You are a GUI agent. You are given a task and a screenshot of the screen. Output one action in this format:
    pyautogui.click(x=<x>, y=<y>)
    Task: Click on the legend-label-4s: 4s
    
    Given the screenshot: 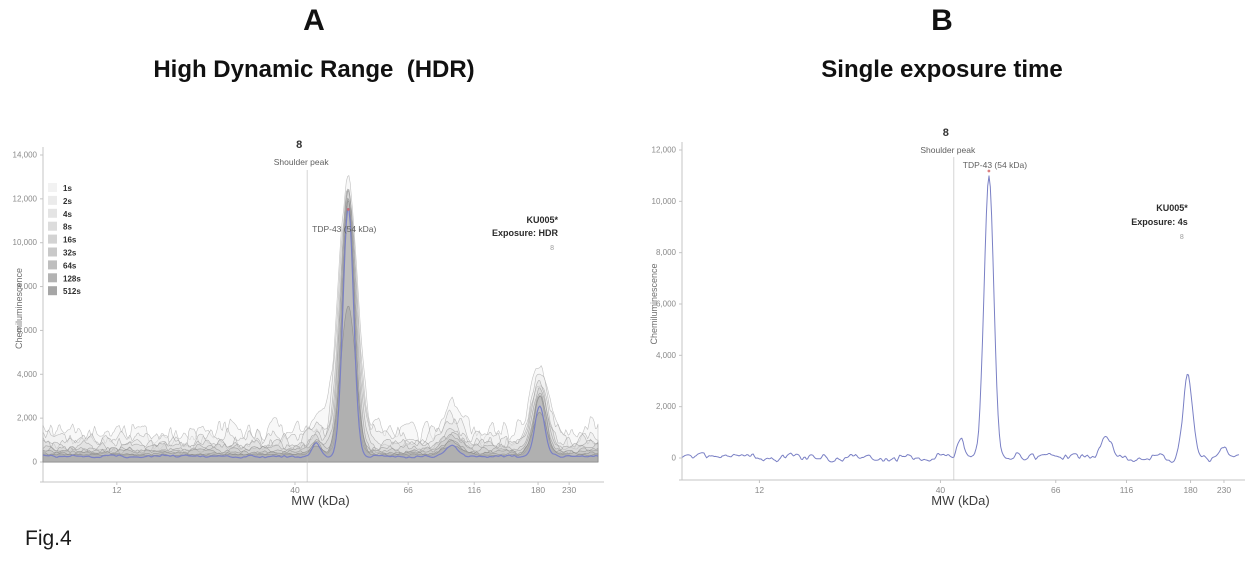 What is the action you would take?
    pyautogui.click(x=67, y=214)
    